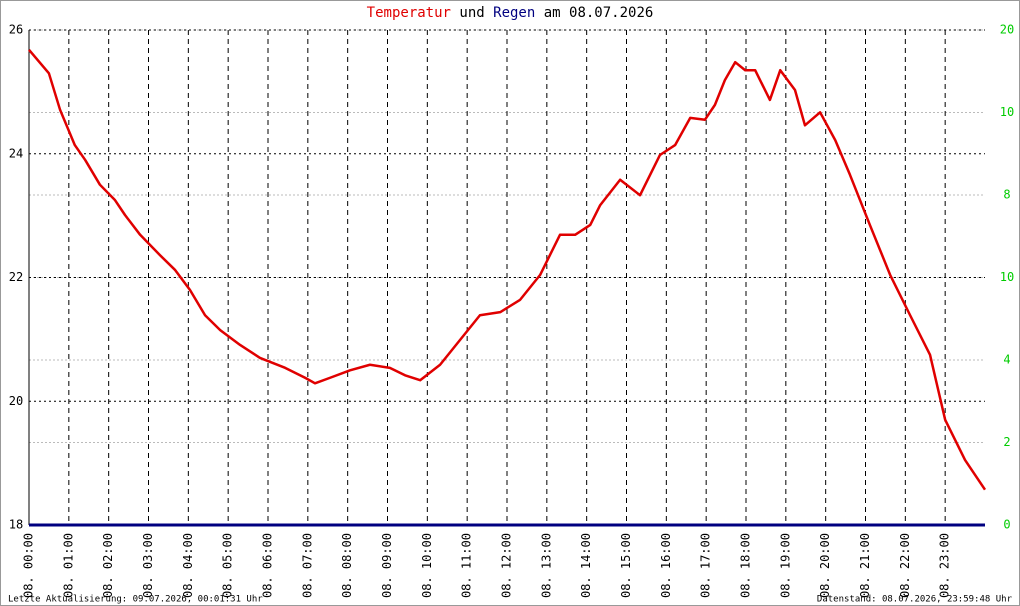 The image size is (1020, 606). What do you see at coordinates (188, 565) in the screenshot?
I see `x-tick-label: 08. 04:00` at bounding box center [188, 565].